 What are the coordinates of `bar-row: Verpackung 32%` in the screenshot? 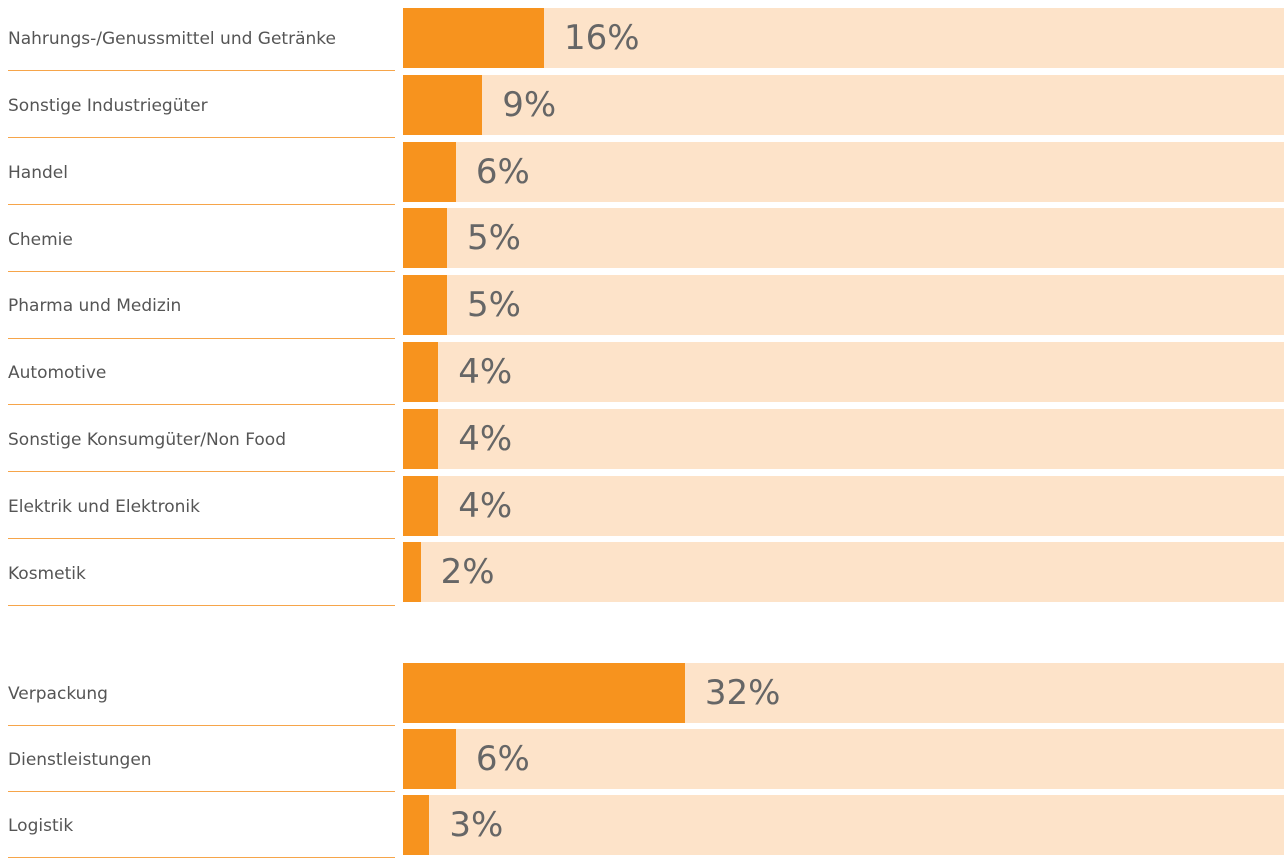 It's located at (643, 695).